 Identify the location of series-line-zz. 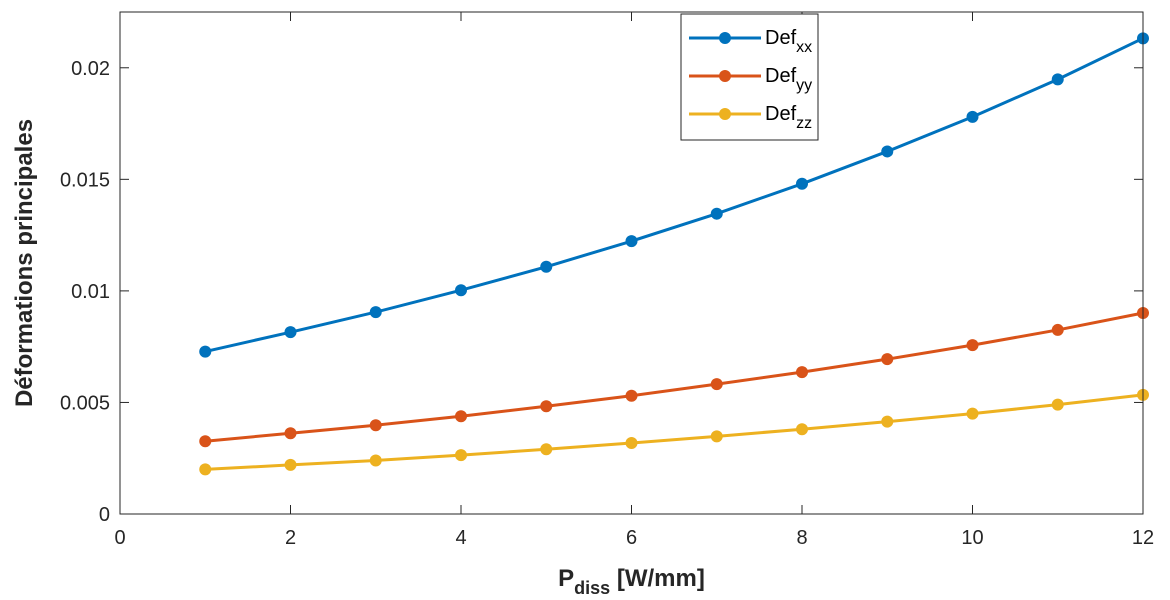
(674, 432).